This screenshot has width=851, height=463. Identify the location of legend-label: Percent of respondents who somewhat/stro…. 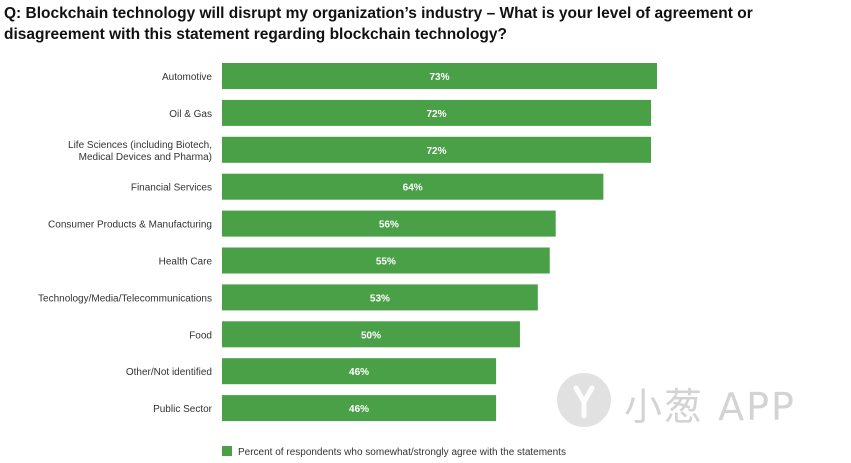
(402, 452).